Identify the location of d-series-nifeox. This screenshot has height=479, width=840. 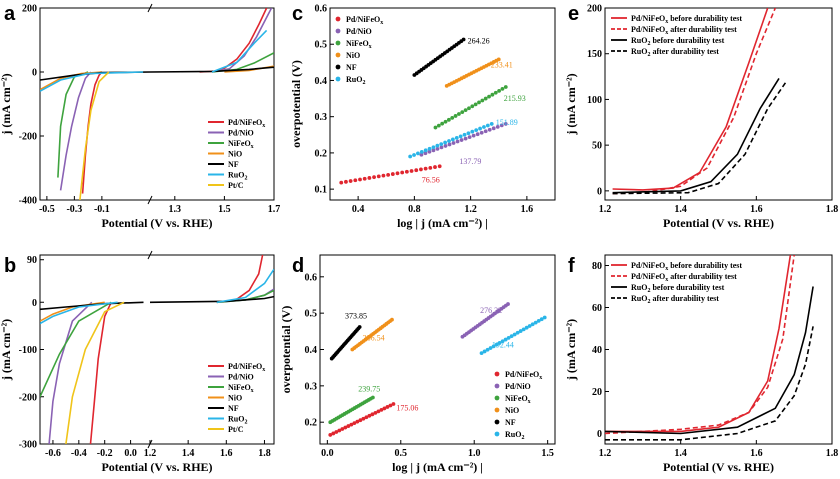
(351, 410).